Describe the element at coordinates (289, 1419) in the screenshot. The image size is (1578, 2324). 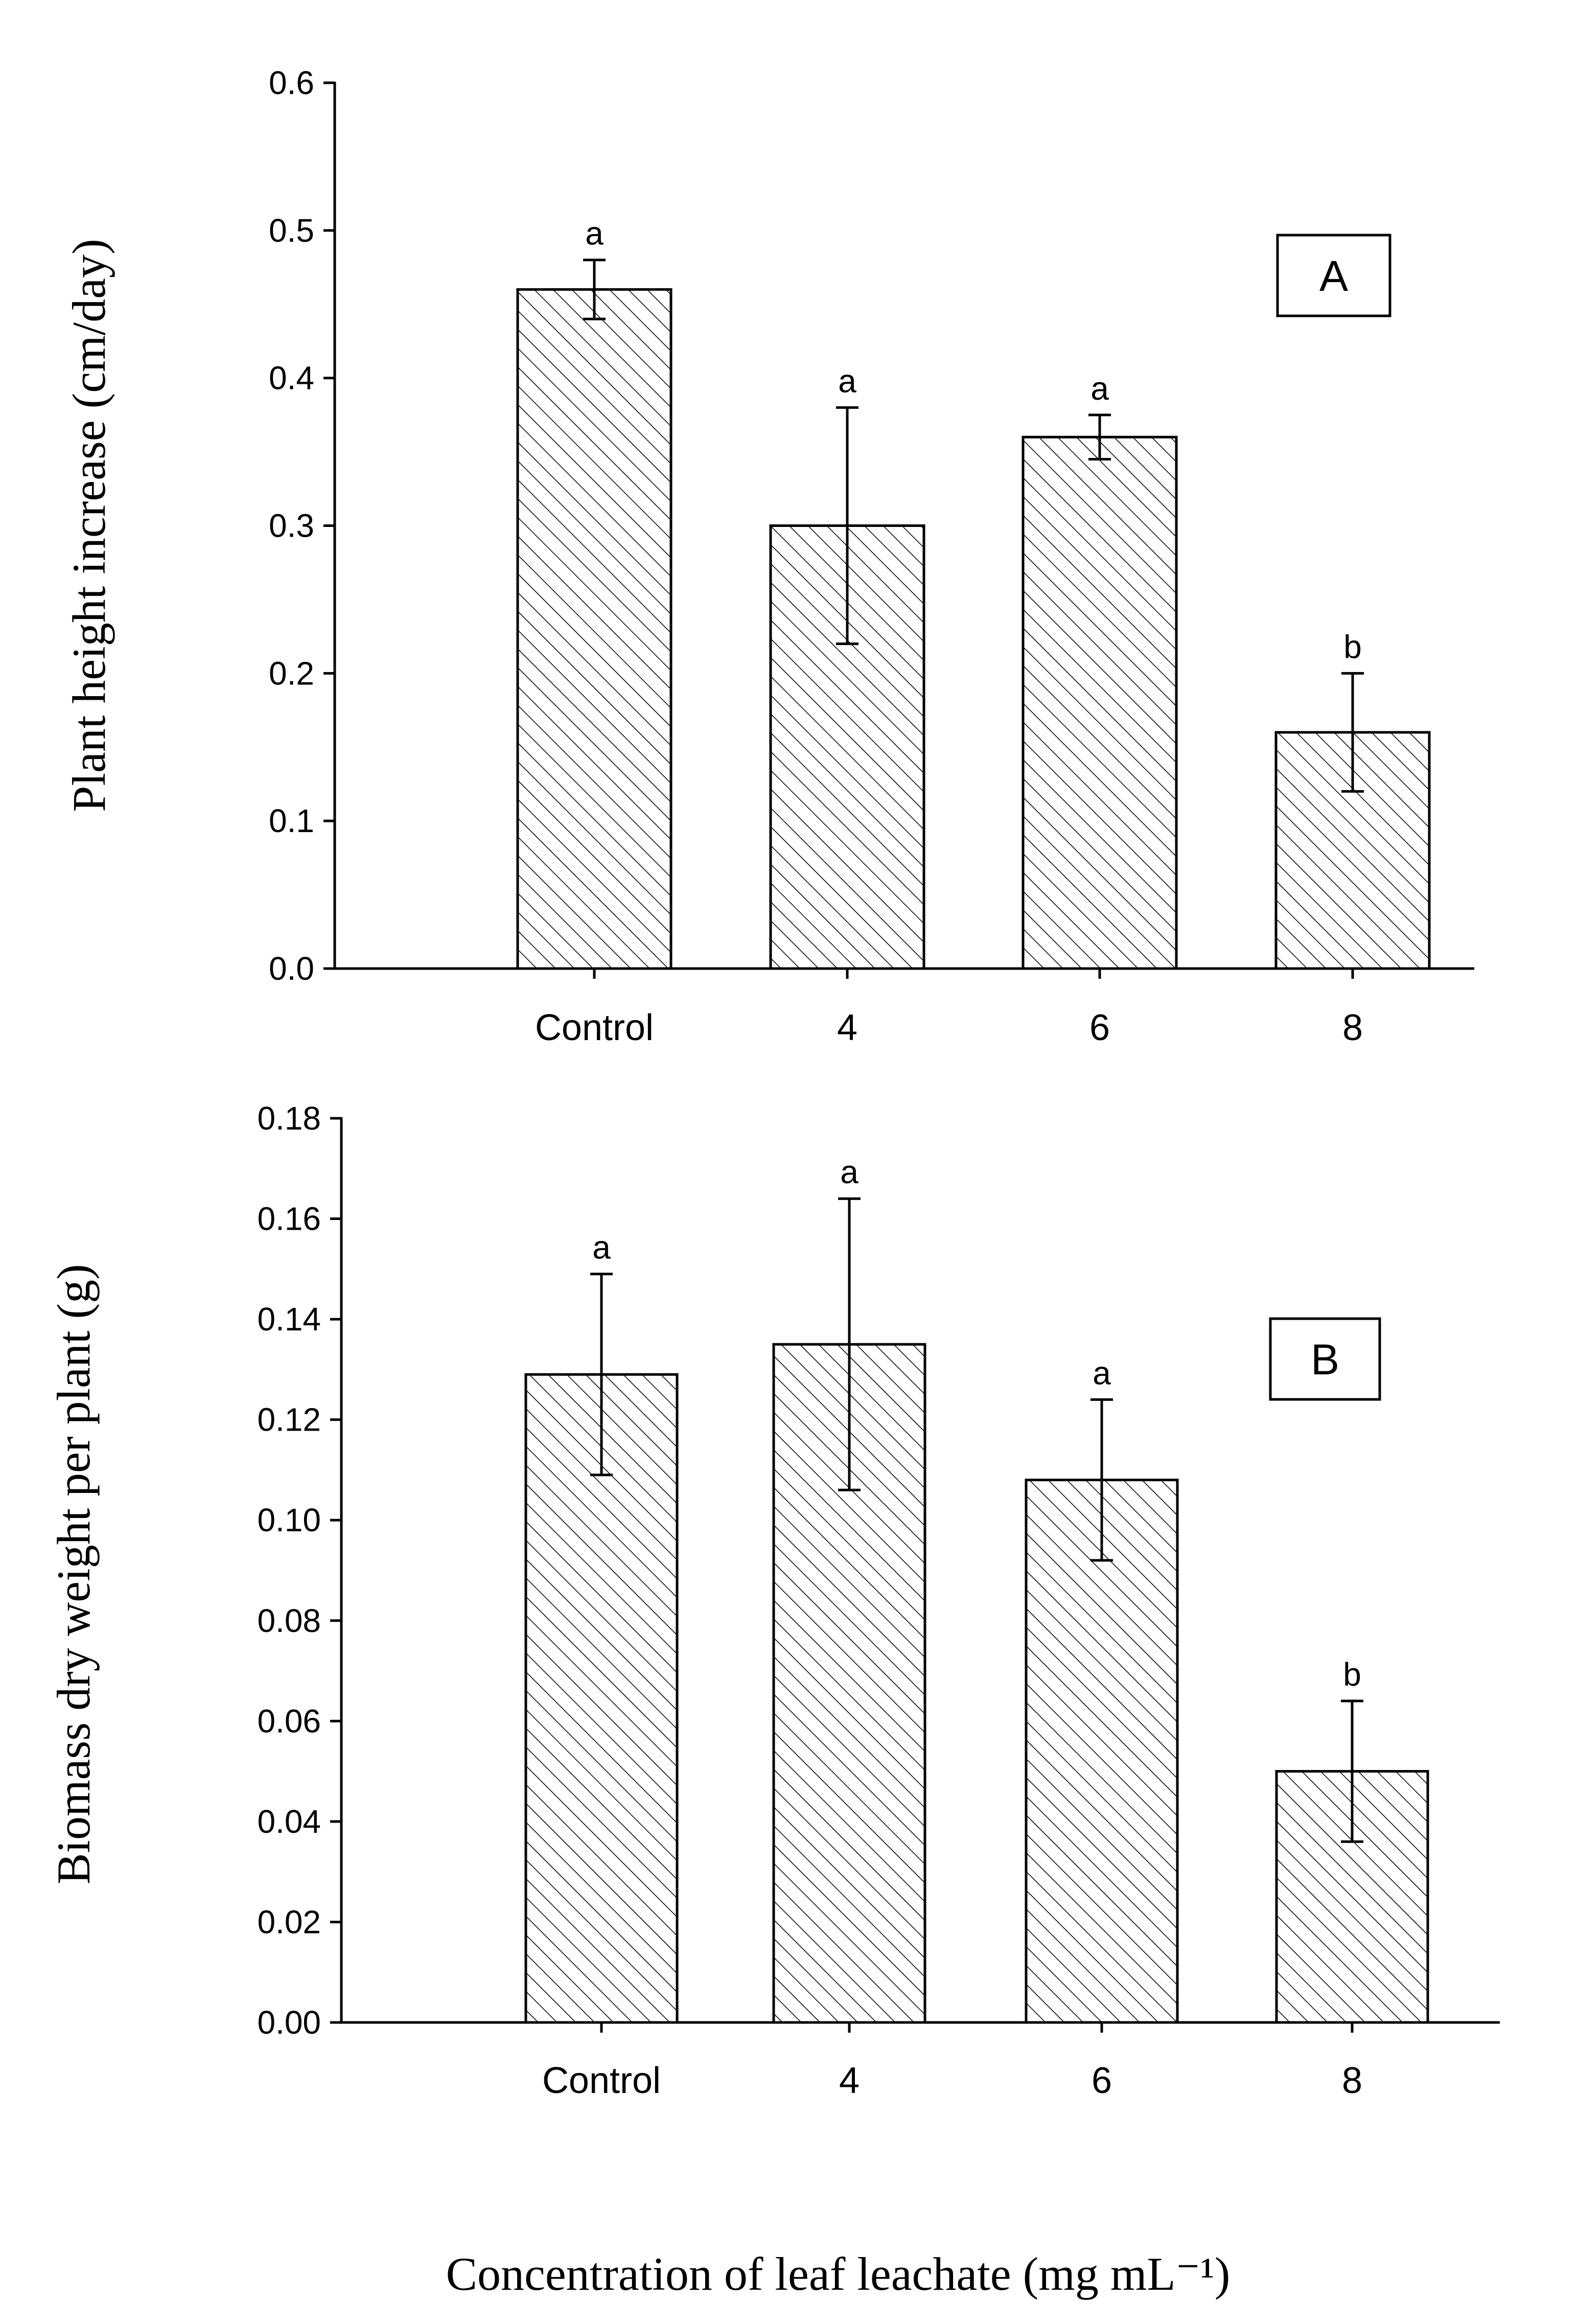
I see `panel-b-y-tick-label: 0.12` at that location.